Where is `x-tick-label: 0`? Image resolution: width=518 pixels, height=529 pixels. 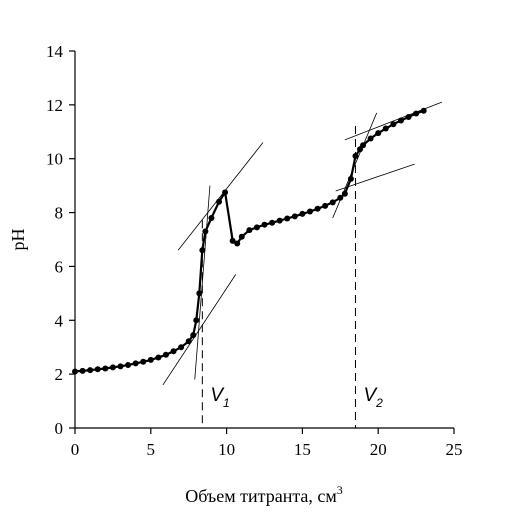
x-tick-label: 0 is located at coordinates (75, 449).